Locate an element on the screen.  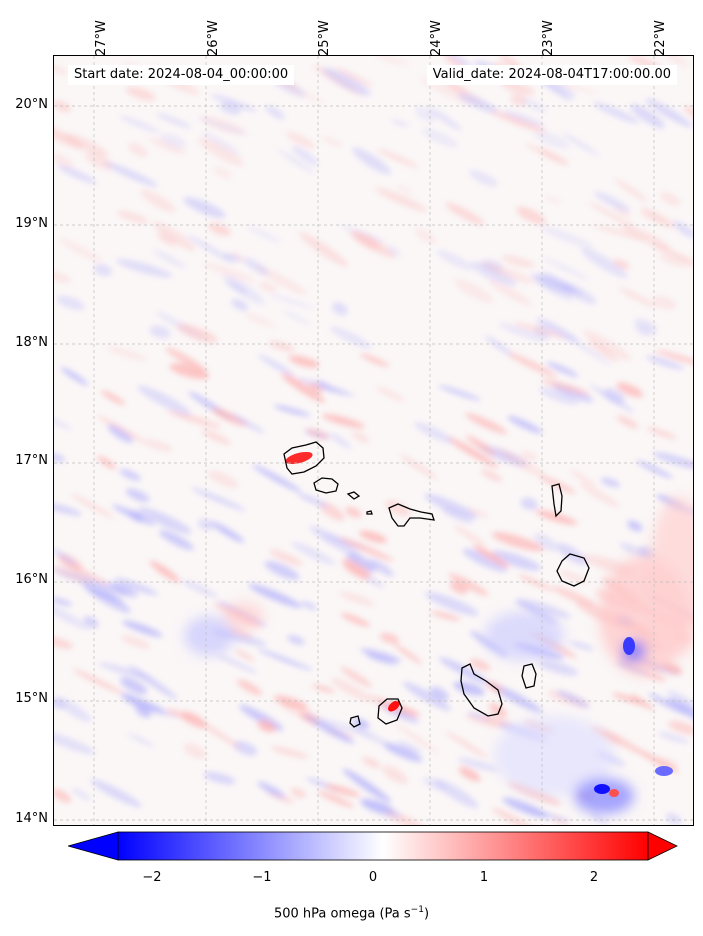
island-santa-luzia is located at coordinates (353, 495).